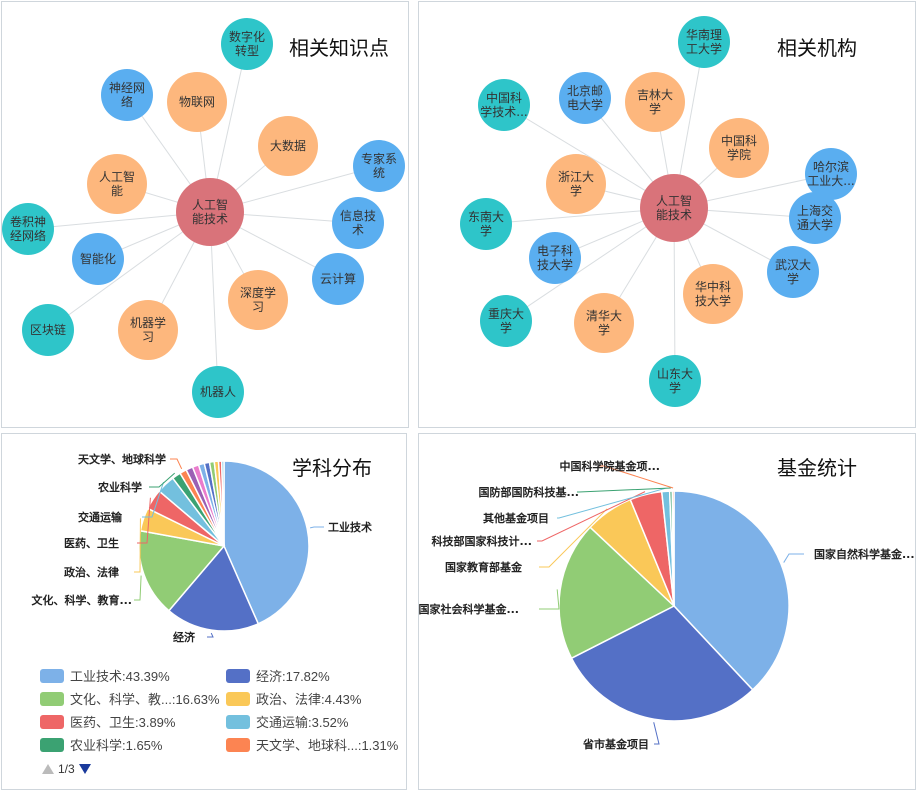  I want to click on knowledge-node: 机器人, so click(218, 392).